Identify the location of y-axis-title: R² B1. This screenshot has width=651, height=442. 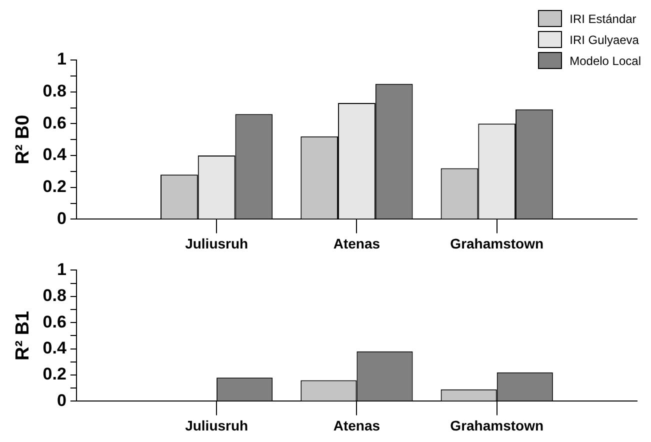
(23, 335).